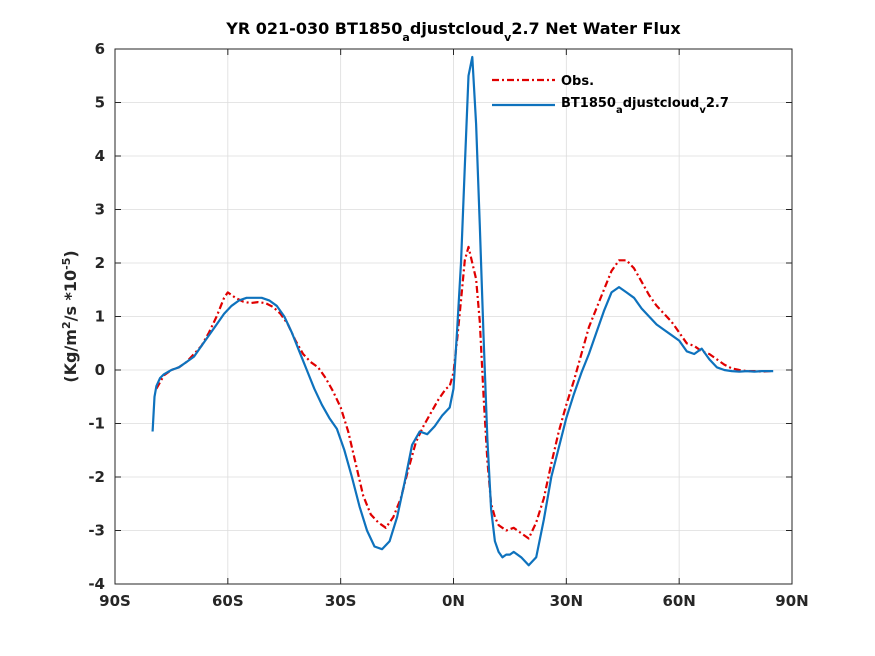 The image size is (875, 656). What do you see at coordinates (100, 103) in the screenshot?
I see `y-tick-label: 5` at bounding box center [100, 103].